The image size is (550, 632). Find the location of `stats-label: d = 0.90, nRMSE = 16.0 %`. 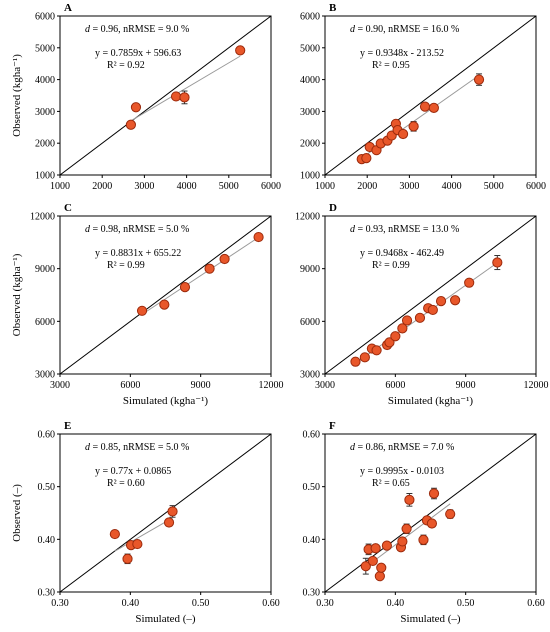

stats-label: d = 0.90, nRMSE = 16.0 % is located at coordinates (404, 29).